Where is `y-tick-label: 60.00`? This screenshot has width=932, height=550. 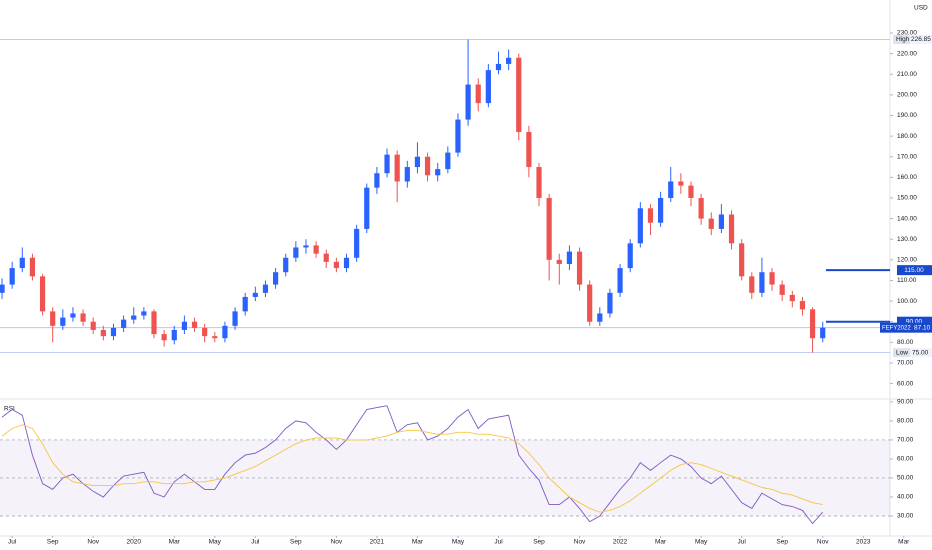 y-tick-label: 60.00 is located at coordinates (905, 459).